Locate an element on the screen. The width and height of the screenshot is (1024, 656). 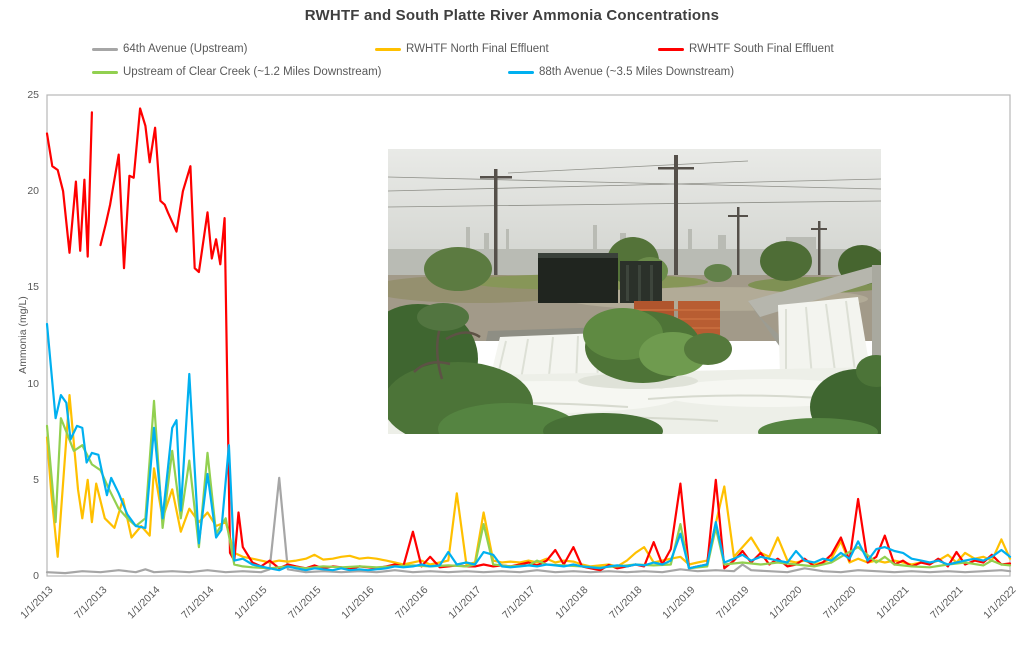
y-axis-title: Ammonia (mg/L) is located at coordinates (23, 335).